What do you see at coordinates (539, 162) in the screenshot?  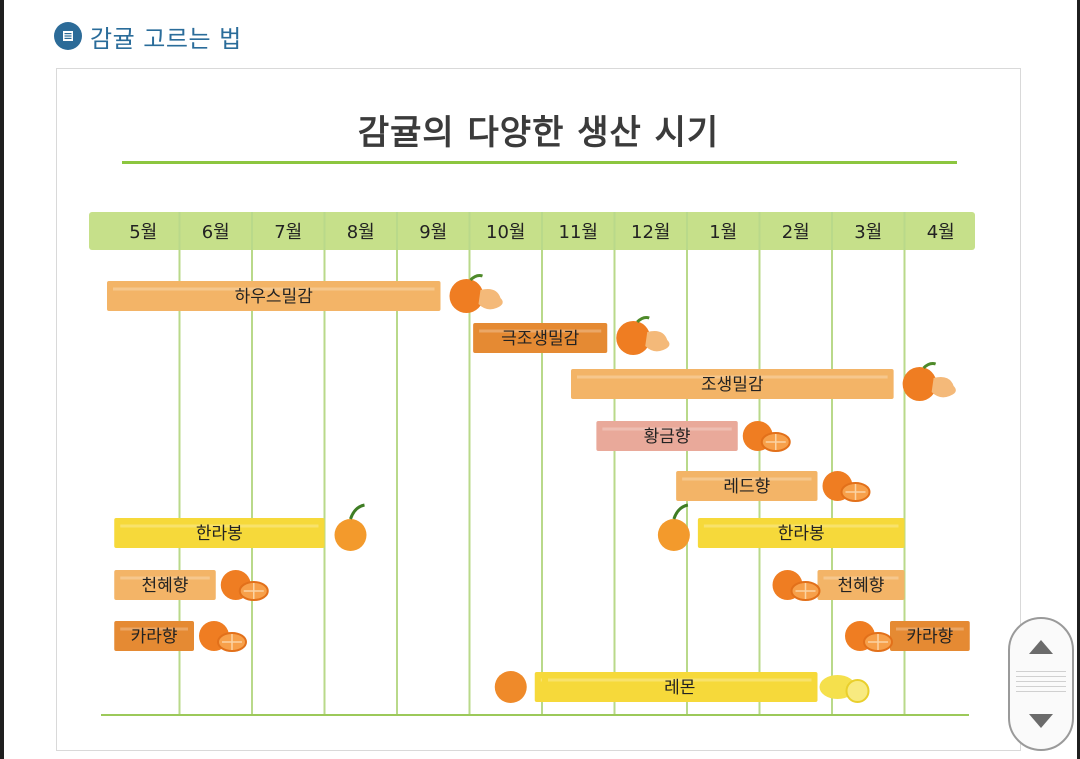 I see `title-divider` at bounding box center [539, 162].